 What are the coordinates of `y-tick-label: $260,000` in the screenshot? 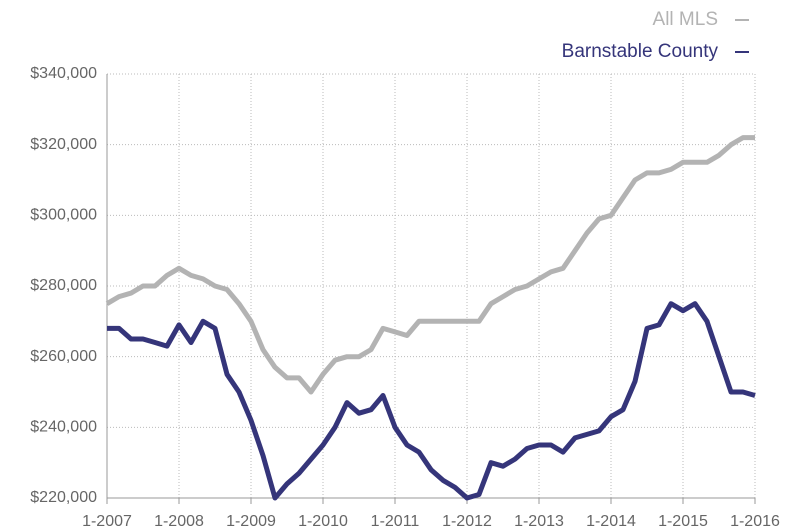 It's located at (63, 356).